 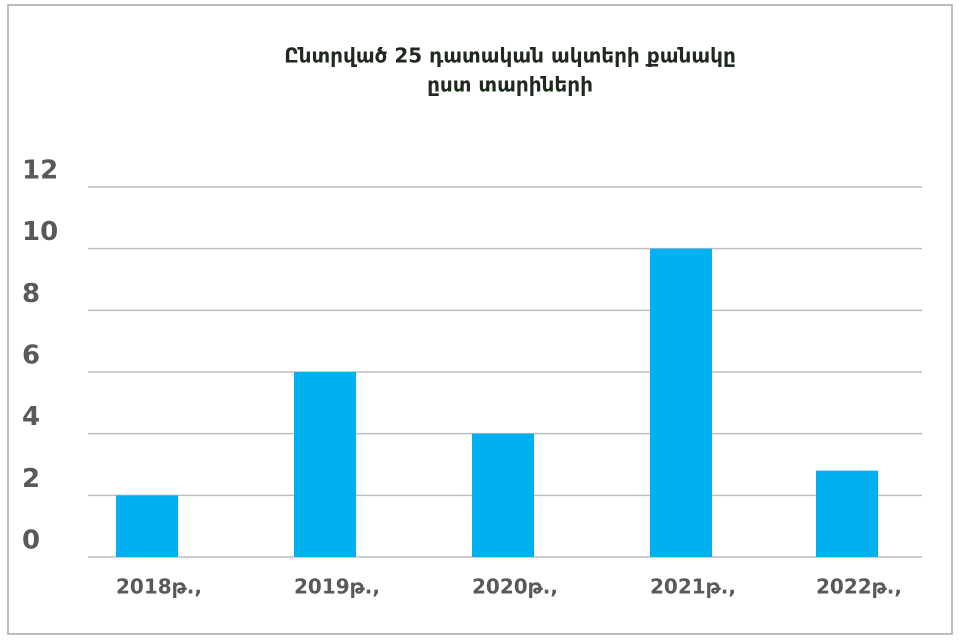 I want to click on y-tick-label: 6, so click(x=31, y=356).